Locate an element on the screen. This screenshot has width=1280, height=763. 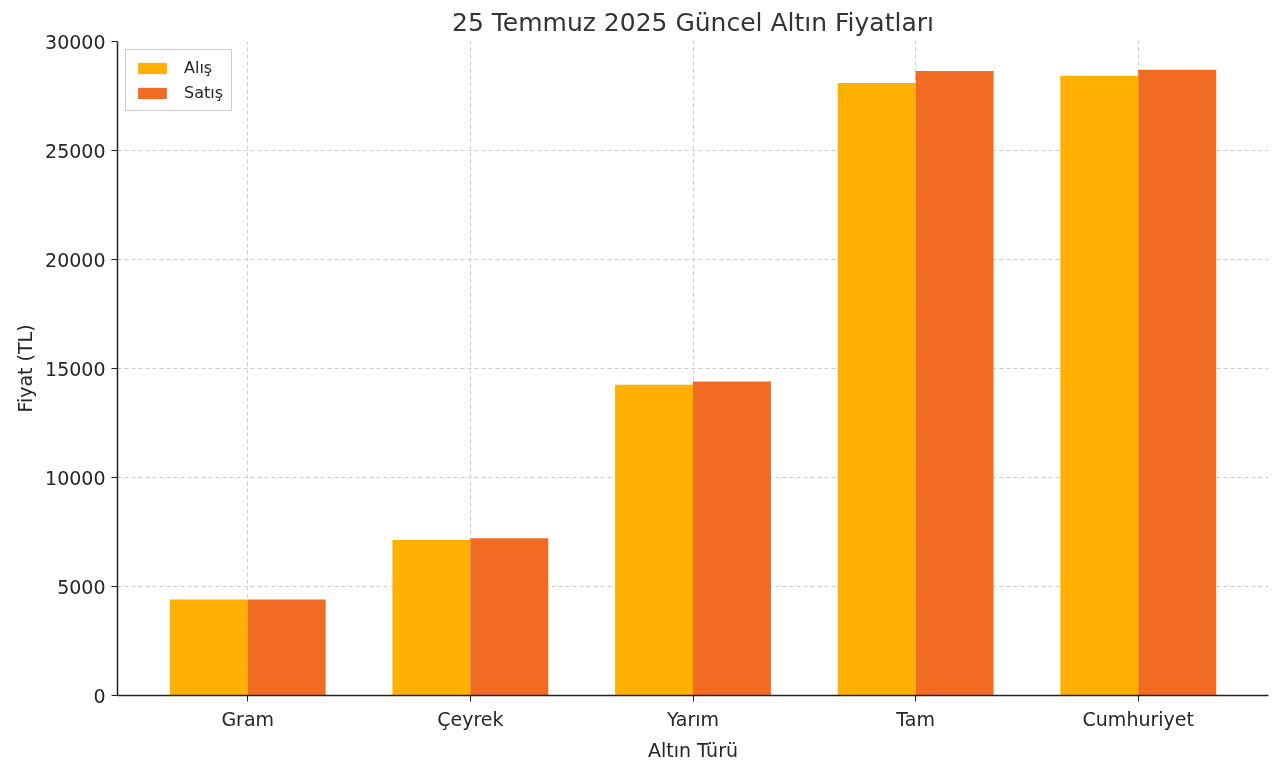
y-tick-label: 15000 is located at coordinates (75, 368).